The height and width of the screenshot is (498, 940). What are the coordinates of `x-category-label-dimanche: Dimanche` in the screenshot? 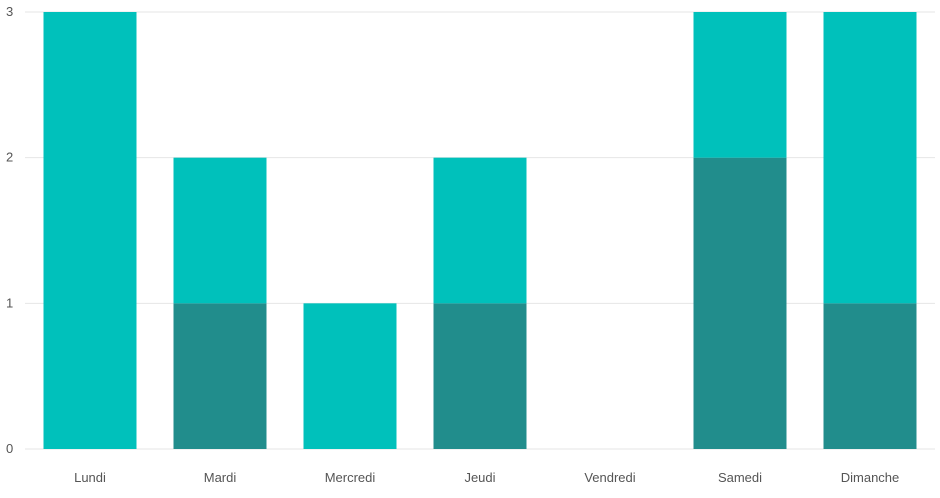 It's located at (870, 477).